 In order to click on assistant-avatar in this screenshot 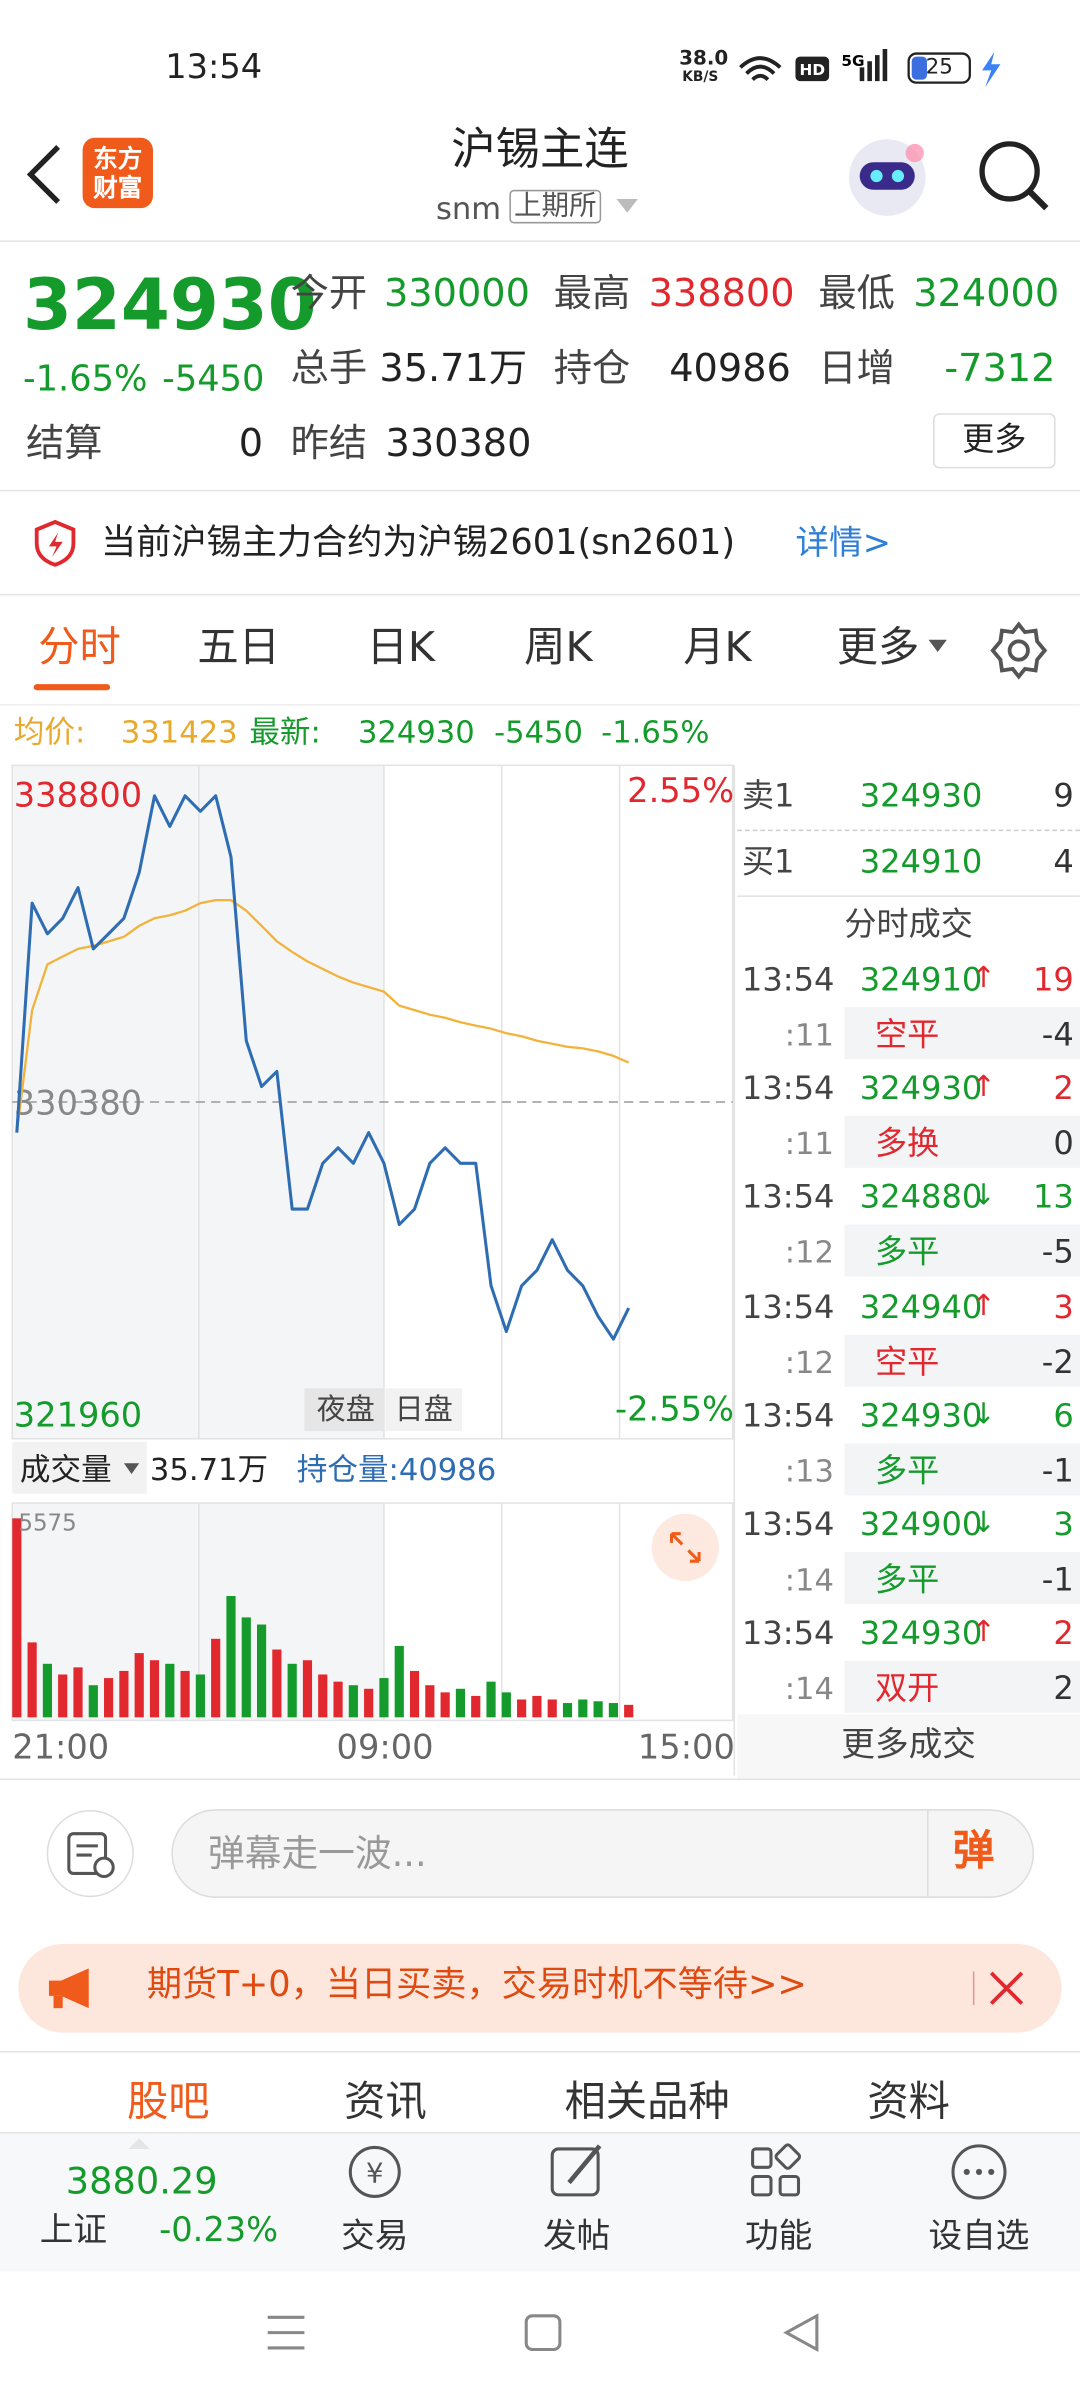, I will do `click(887, 178)`.